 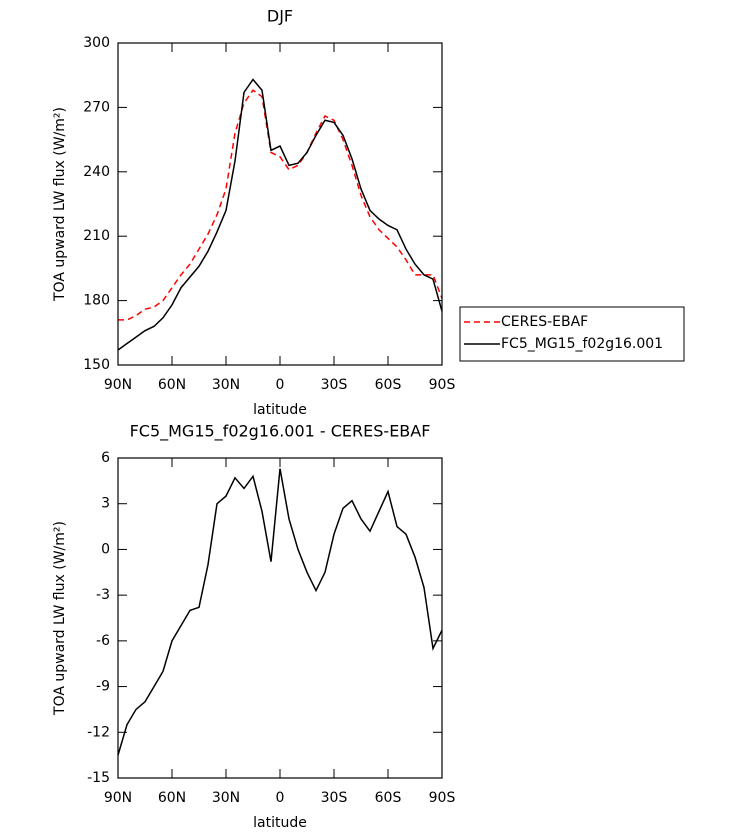 What do you see at coordinates (96, 107) in the screenshot?
I see `y-tick-label: 270` at bounding box center [96, 107].